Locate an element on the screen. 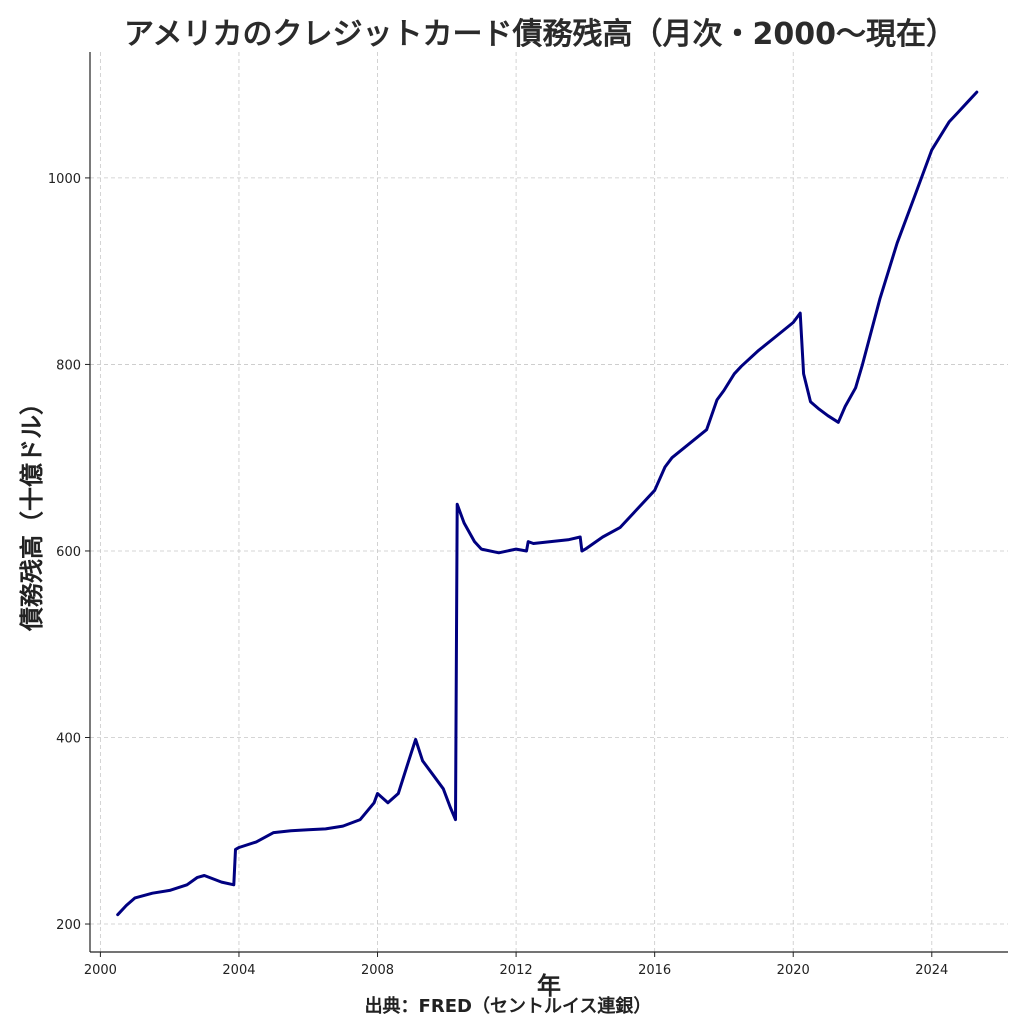  y-tick-label: 800 is located at coordinates (68, 365).